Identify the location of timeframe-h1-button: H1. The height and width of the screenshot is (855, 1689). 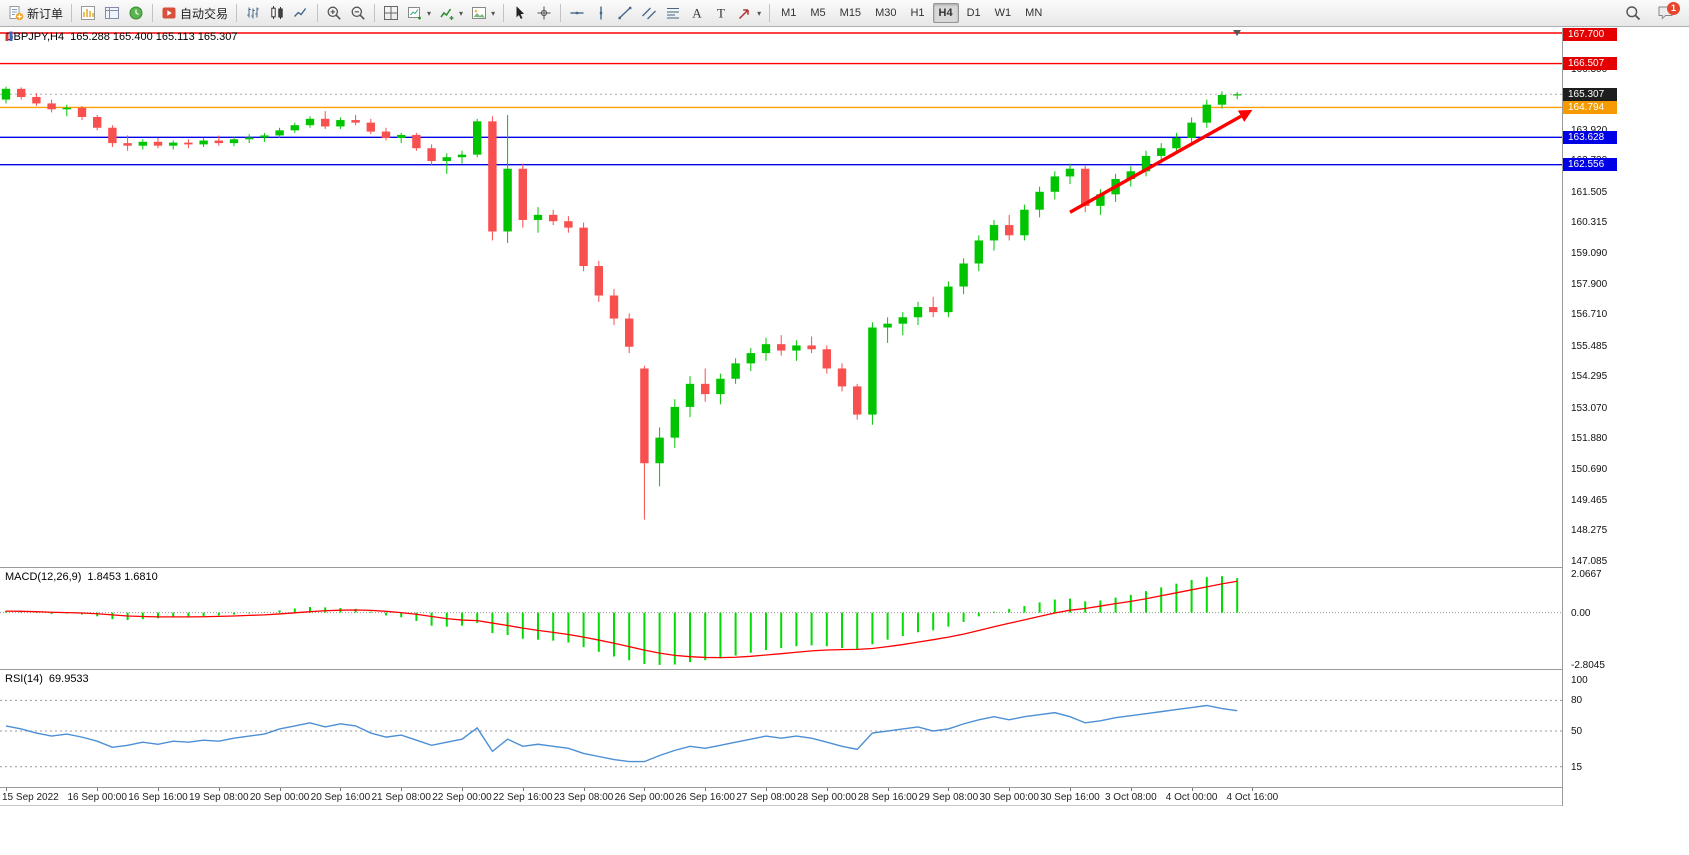
(917, 13).